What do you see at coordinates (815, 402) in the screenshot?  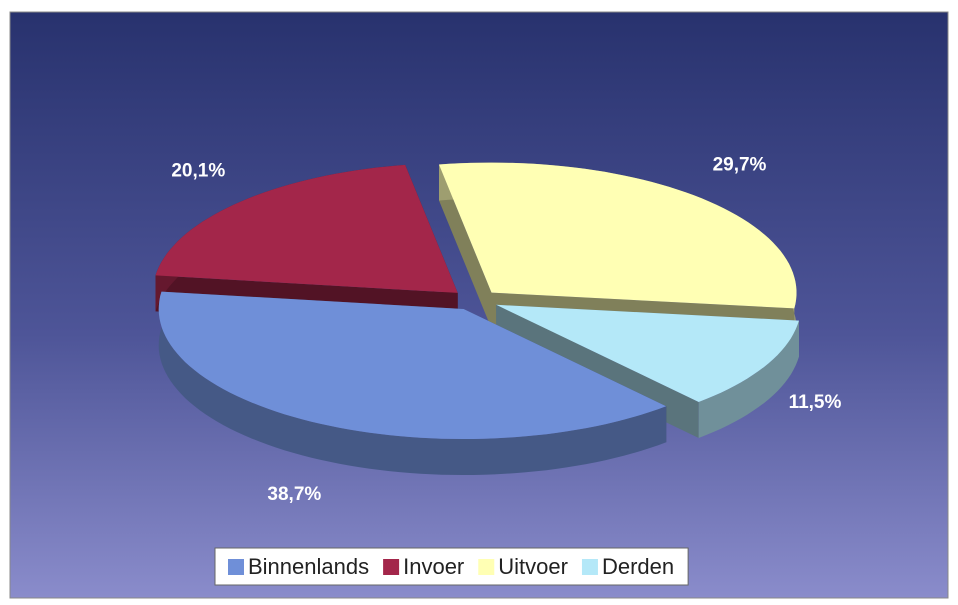 I see `data-label: 11,5%` at bounding box center [815, 402].